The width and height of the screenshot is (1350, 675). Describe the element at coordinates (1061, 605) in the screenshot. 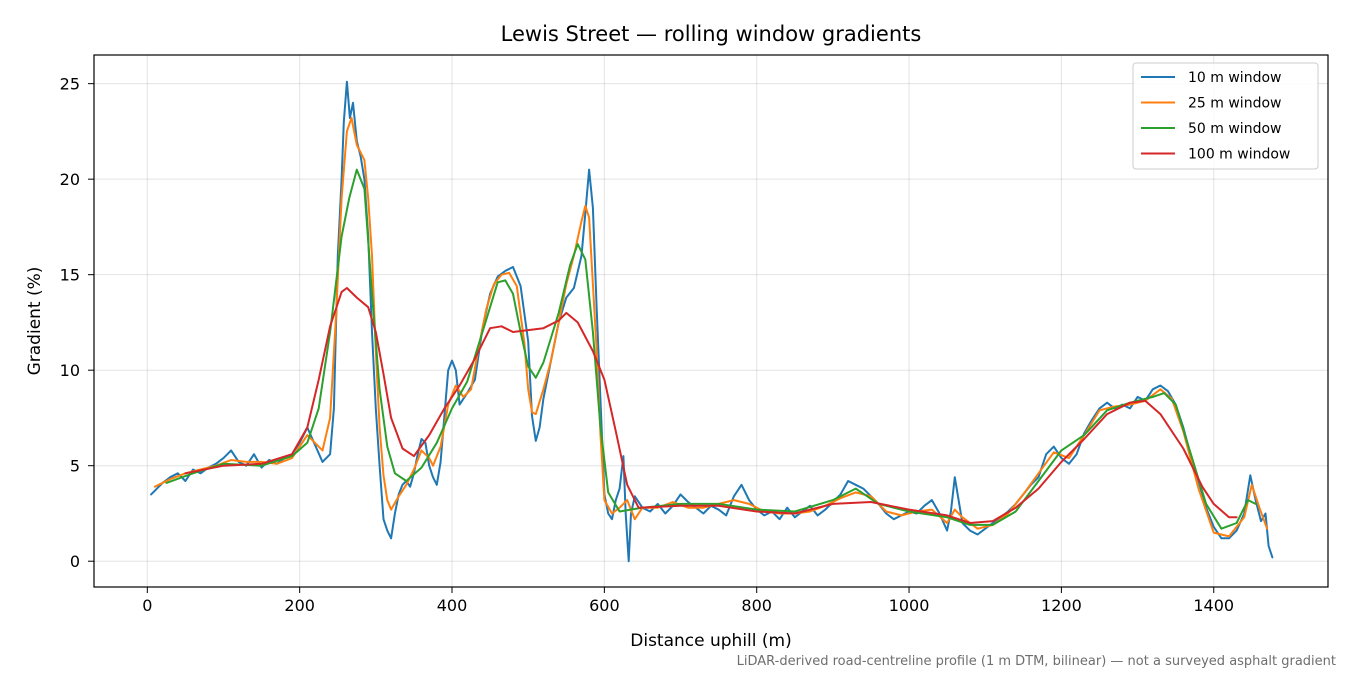

I see `x-tick-label: 1200` at that location.